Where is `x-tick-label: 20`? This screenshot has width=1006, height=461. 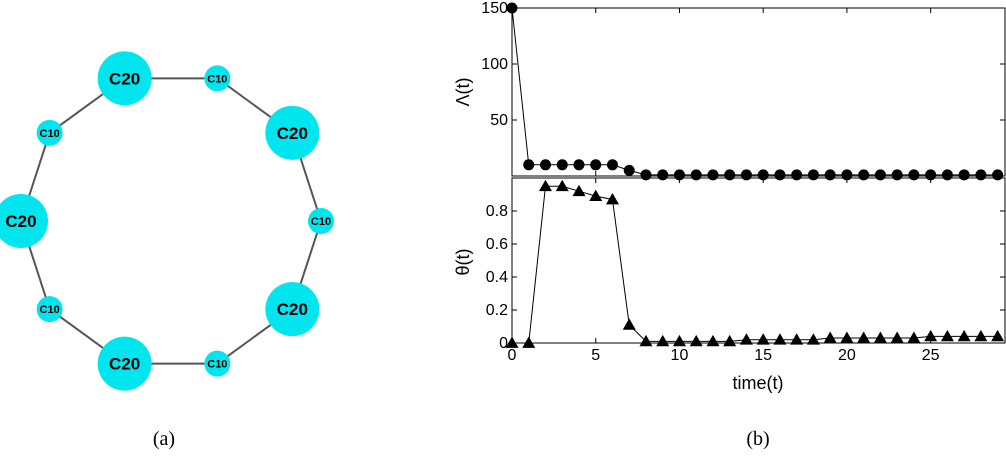 x-tick-label: 20 is located at coordinates (847, 355).